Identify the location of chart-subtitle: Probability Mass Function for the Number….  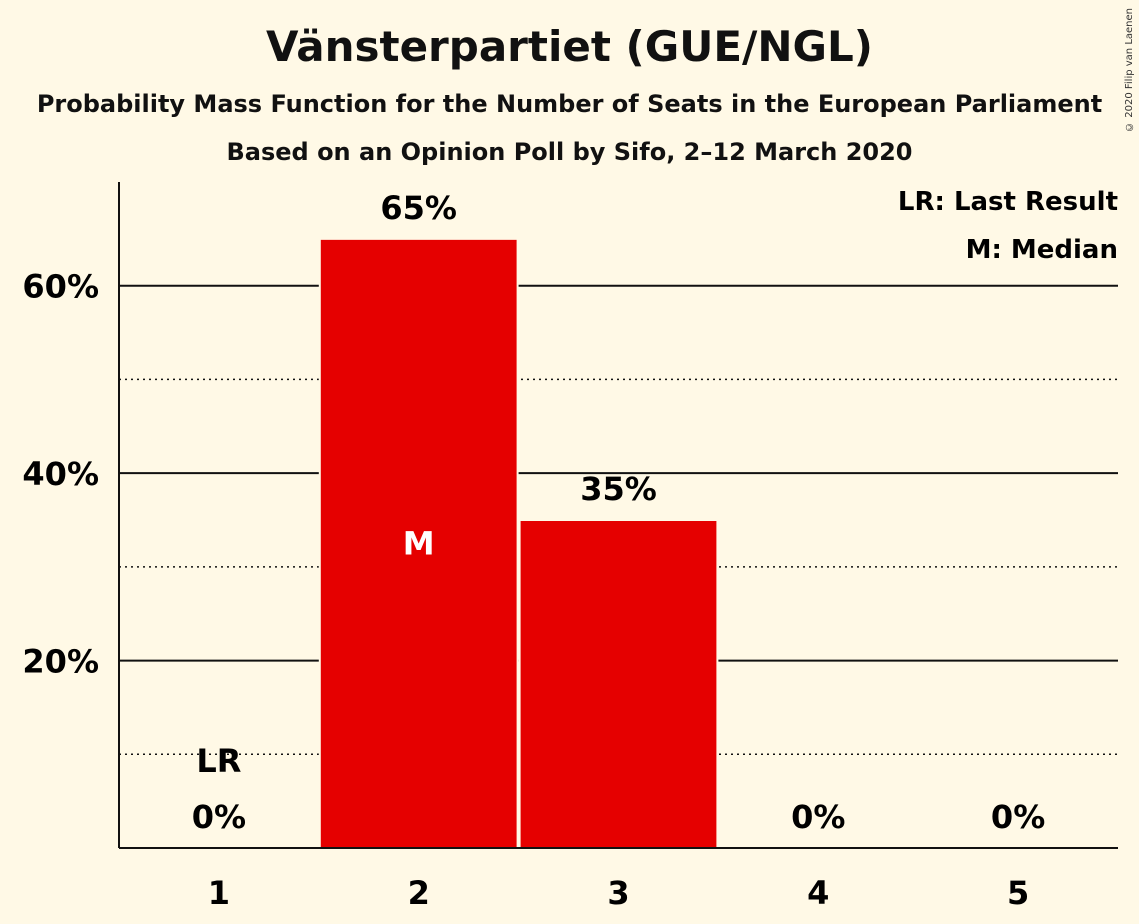
(569, 104).